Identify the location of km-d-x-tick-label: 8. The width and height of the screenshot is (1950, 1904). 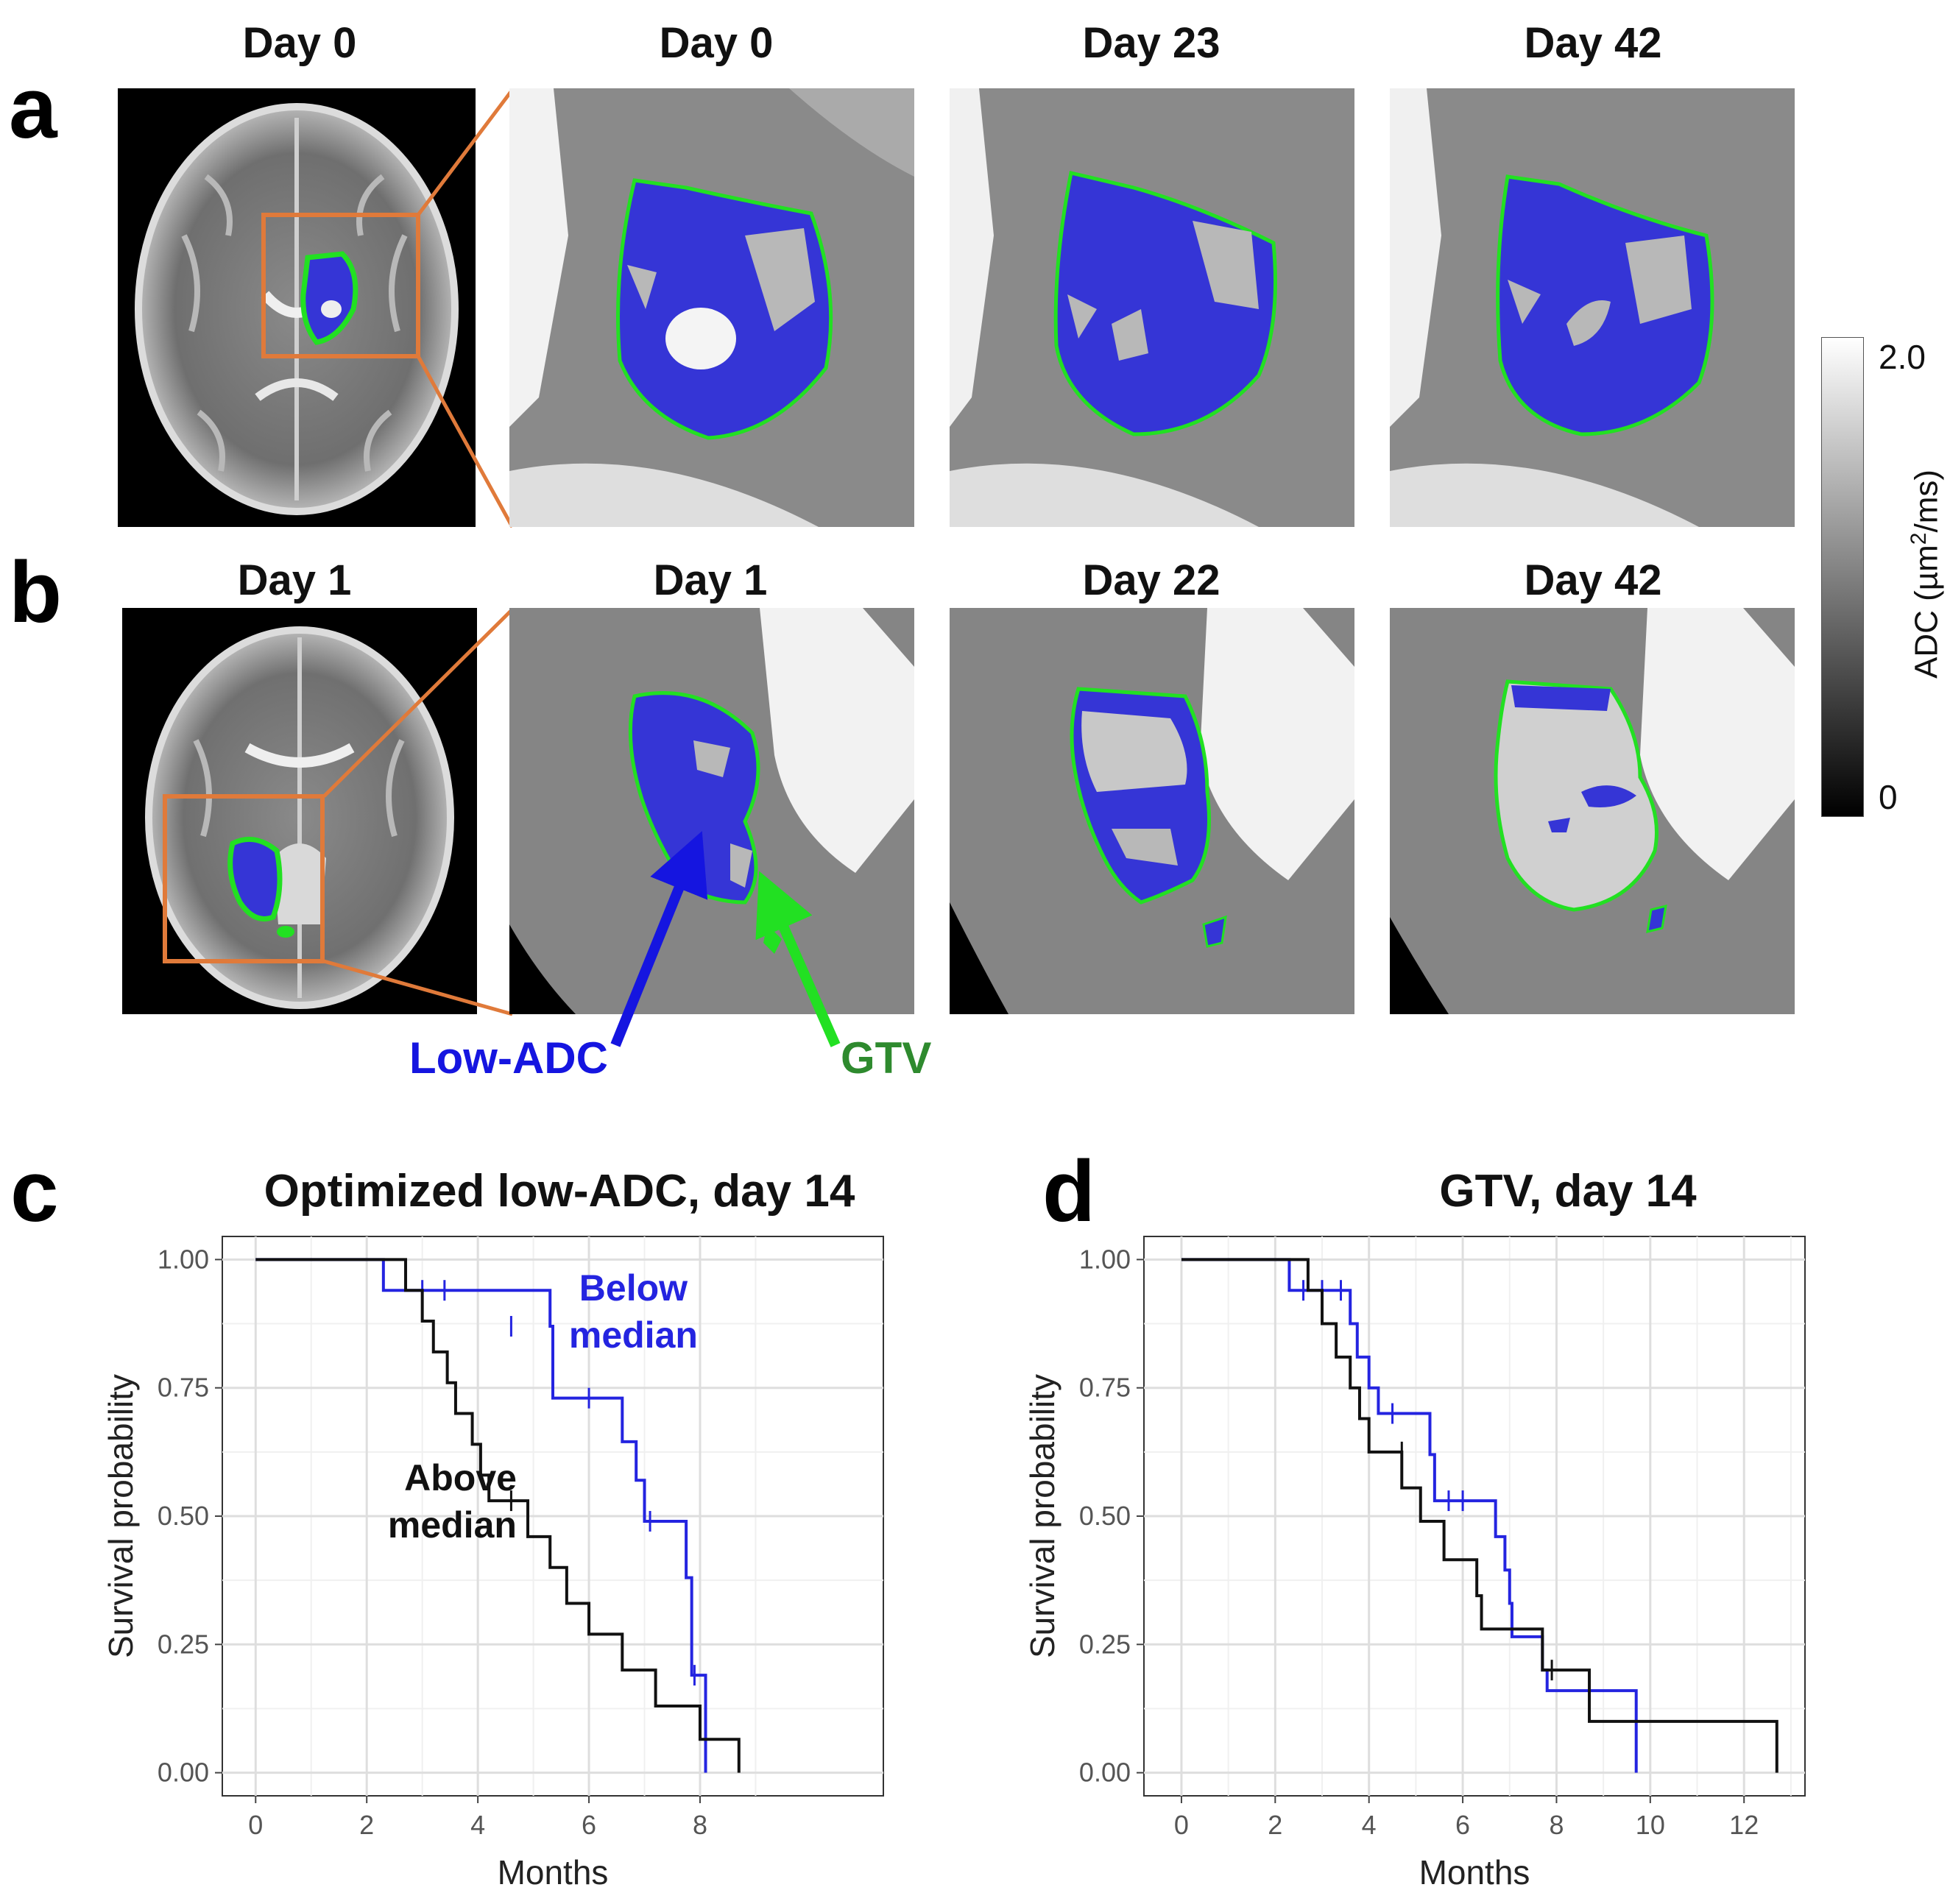
(1556, 1825).